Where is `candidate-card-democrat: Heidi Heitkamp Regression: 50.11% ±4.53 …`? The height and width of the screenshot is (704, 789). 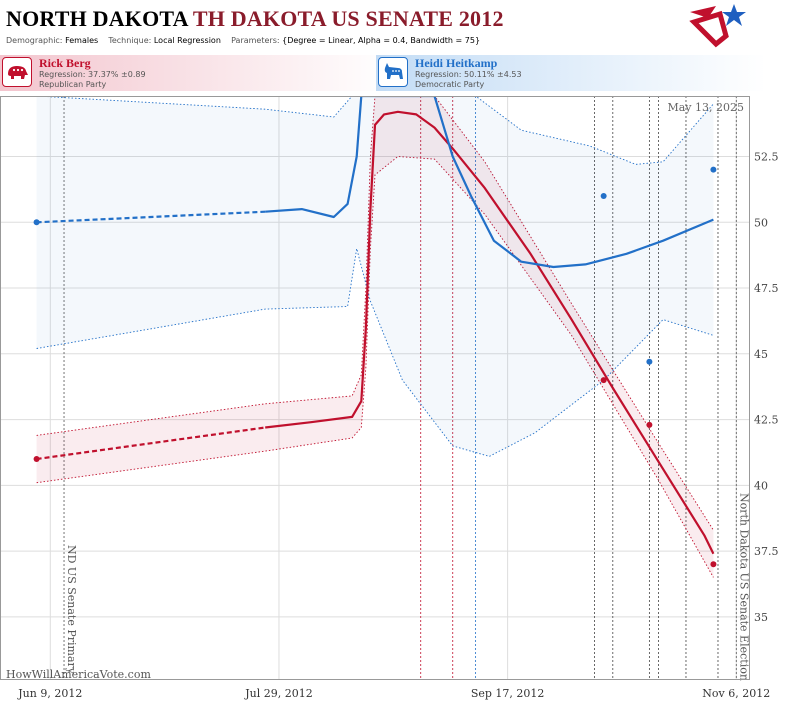 candidate-card-democrat: Heidi Heitkamp Regression: 50.11% ±4.53 … is located at coordinates (571, 73).